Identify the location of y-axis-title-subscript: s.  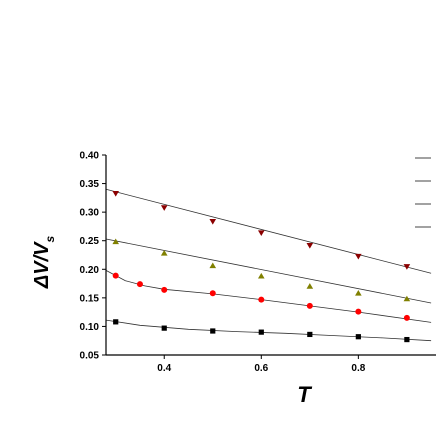
(50, 239).